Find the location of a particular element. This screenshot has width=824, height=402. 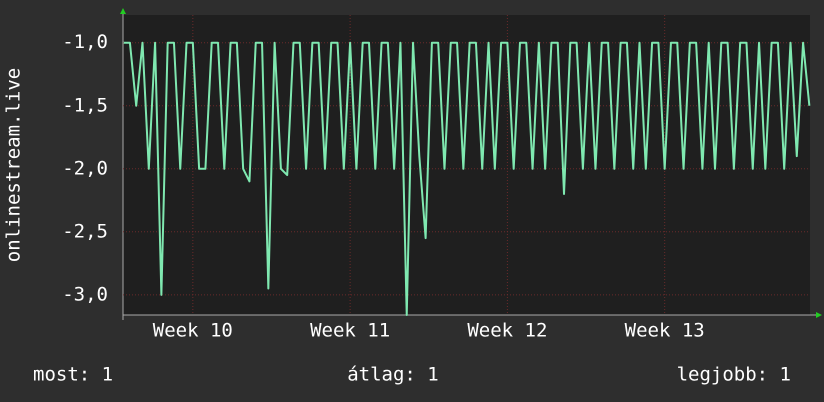

y-tick-label: -2,0 is located at coordinates (85, 168).